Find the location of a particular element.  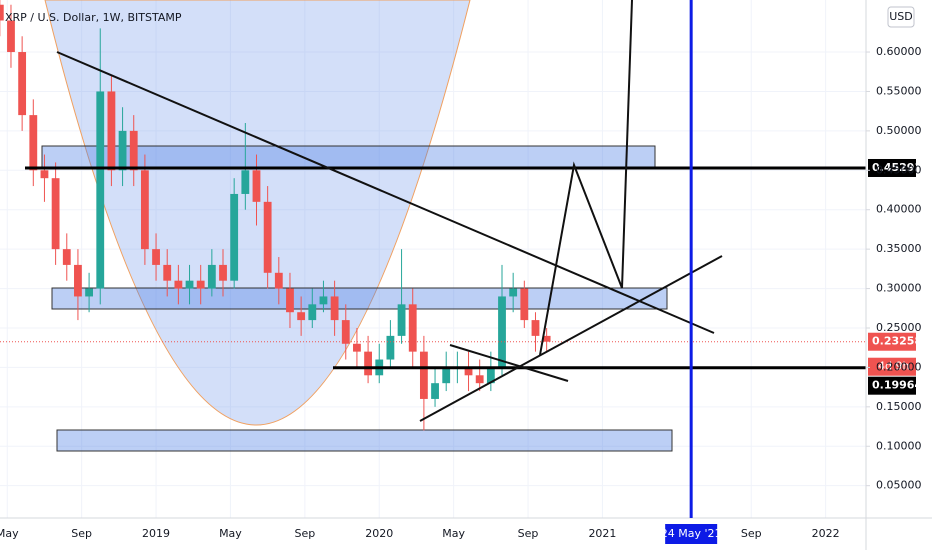

date-marker-label: 24 May '21 is located at coordinates (691, 533).